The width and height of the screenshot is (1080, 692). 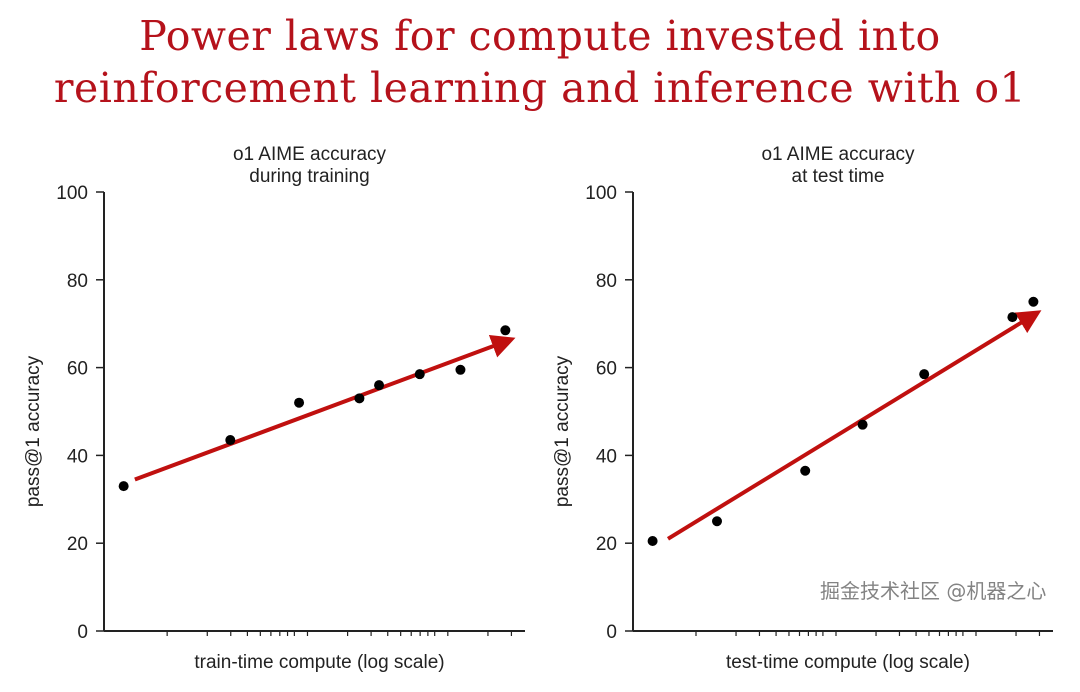 What do you see at coordinates (309, 176) in the screenshot?
I see `chart-title-line: during training` at bounding box center [309, 176].